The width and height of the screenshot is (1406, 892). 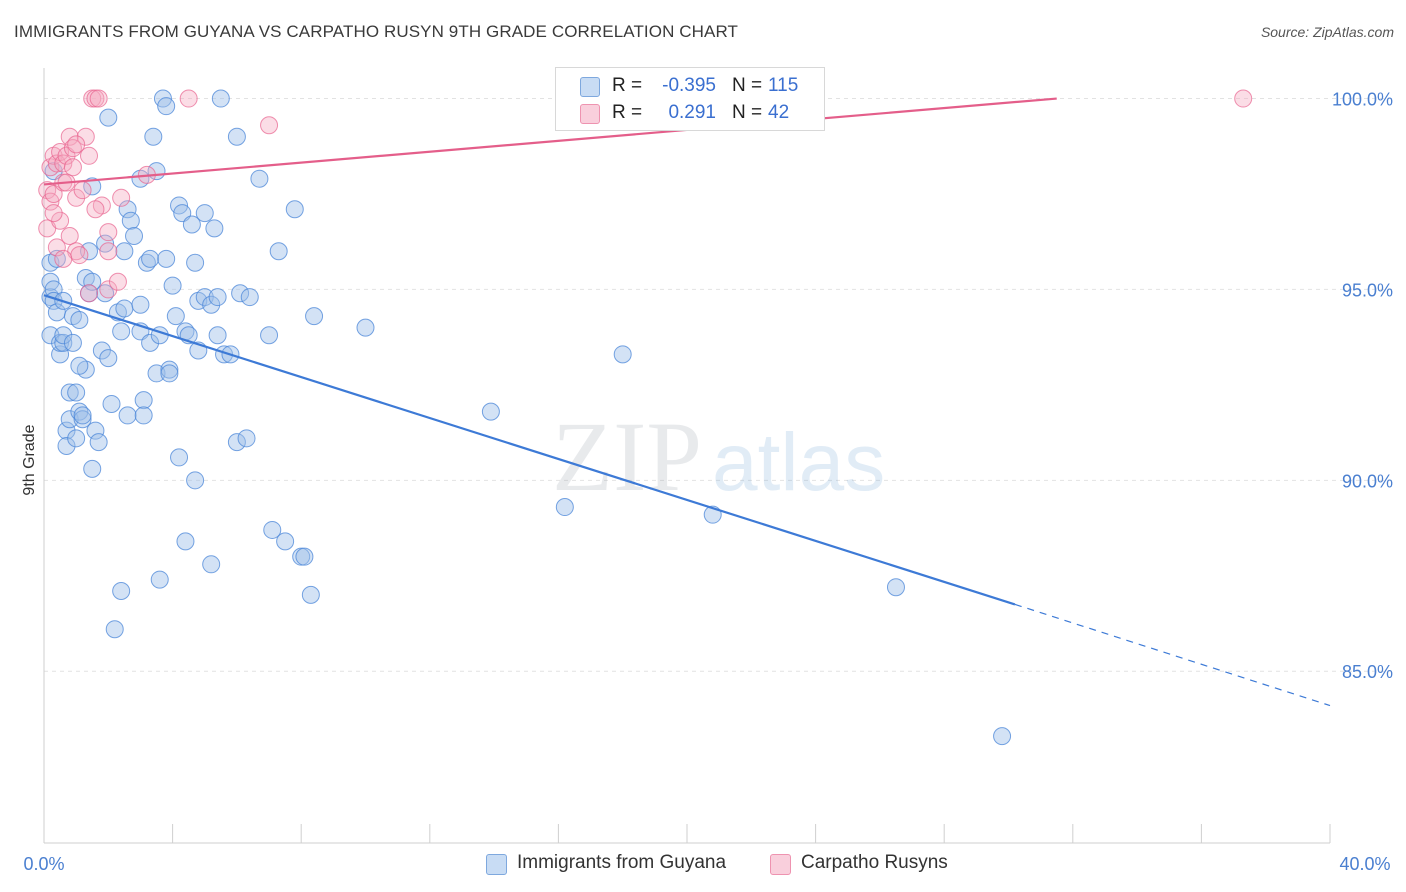 I want to click on y-axis-title: 9th Grade, so click(x=29, y=459).